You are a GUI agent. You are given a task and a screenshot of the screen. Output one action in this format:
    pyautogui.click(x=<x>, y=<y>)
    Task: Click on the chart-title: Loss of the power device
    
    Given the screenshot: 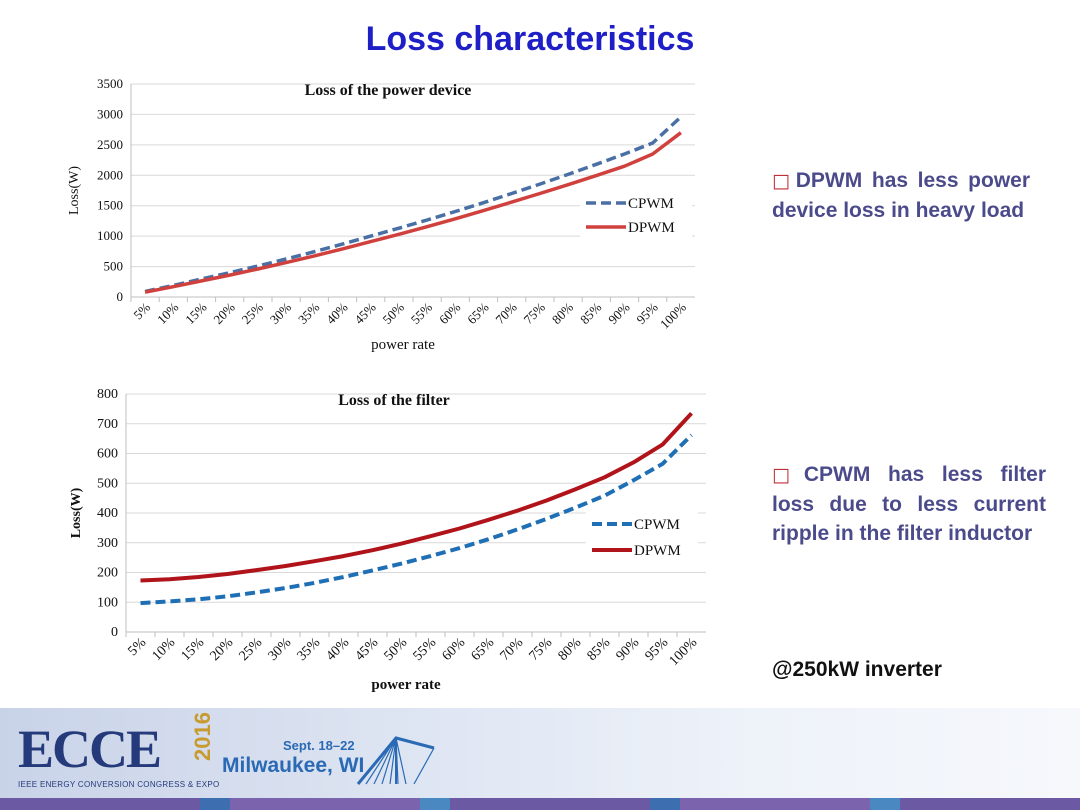 What is the action you would take?
    pyautogui.click(x=388, y=90)
    